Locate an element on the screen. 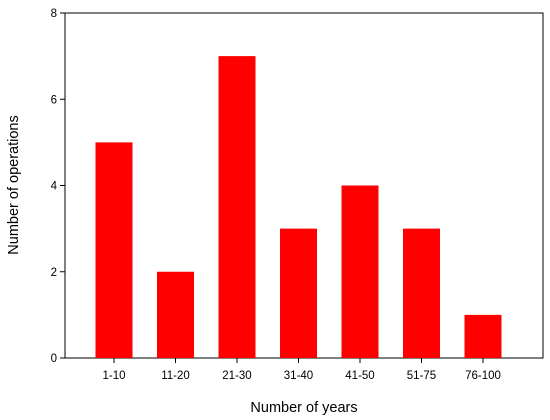 The width and height of the screenshot is (550, 420). x-tick-label: 1-10 is located at coordinates (113, 376).